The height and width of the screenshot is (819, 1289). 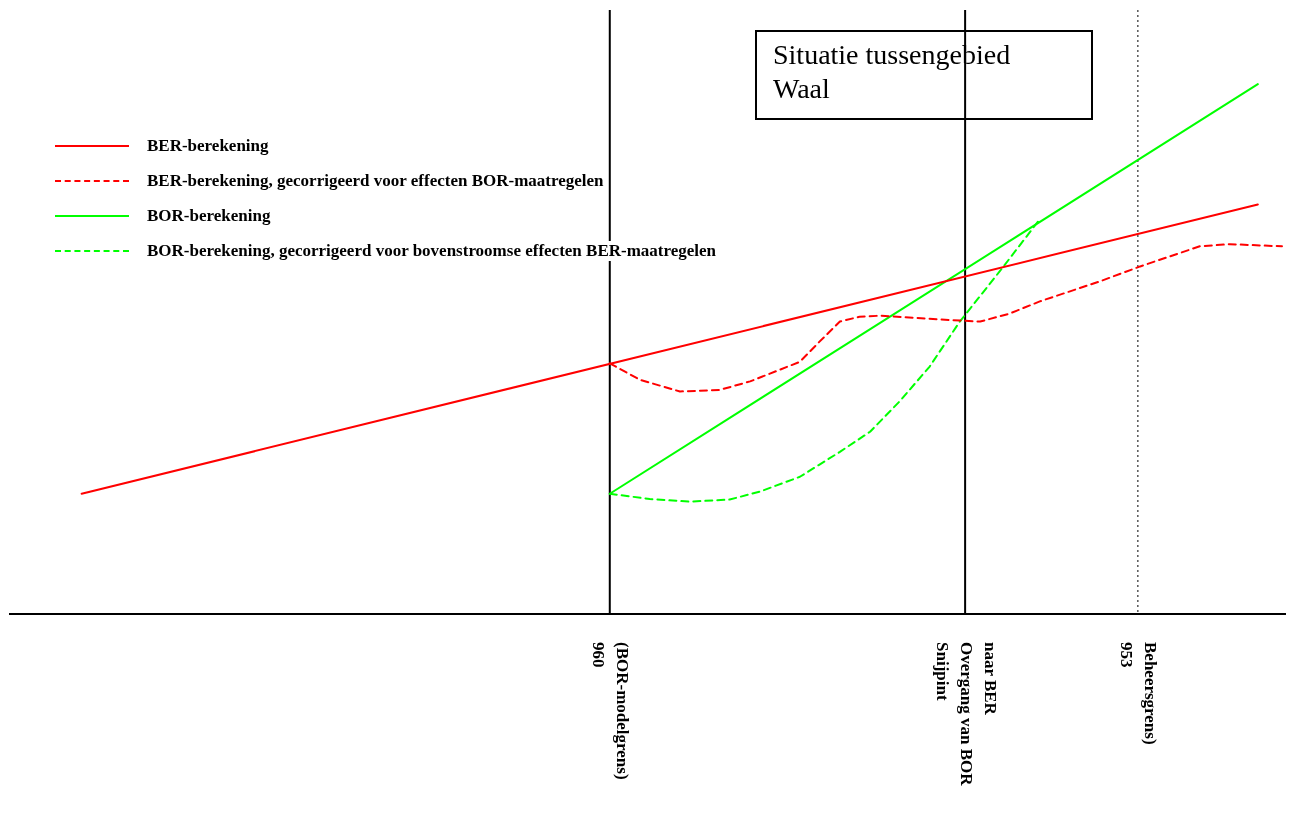 What do you see at coordinates (1139, 693) in the screenshot?
I see `x-tick-label: 953 Beheersgrens)` at bounding box center [1139, 693].